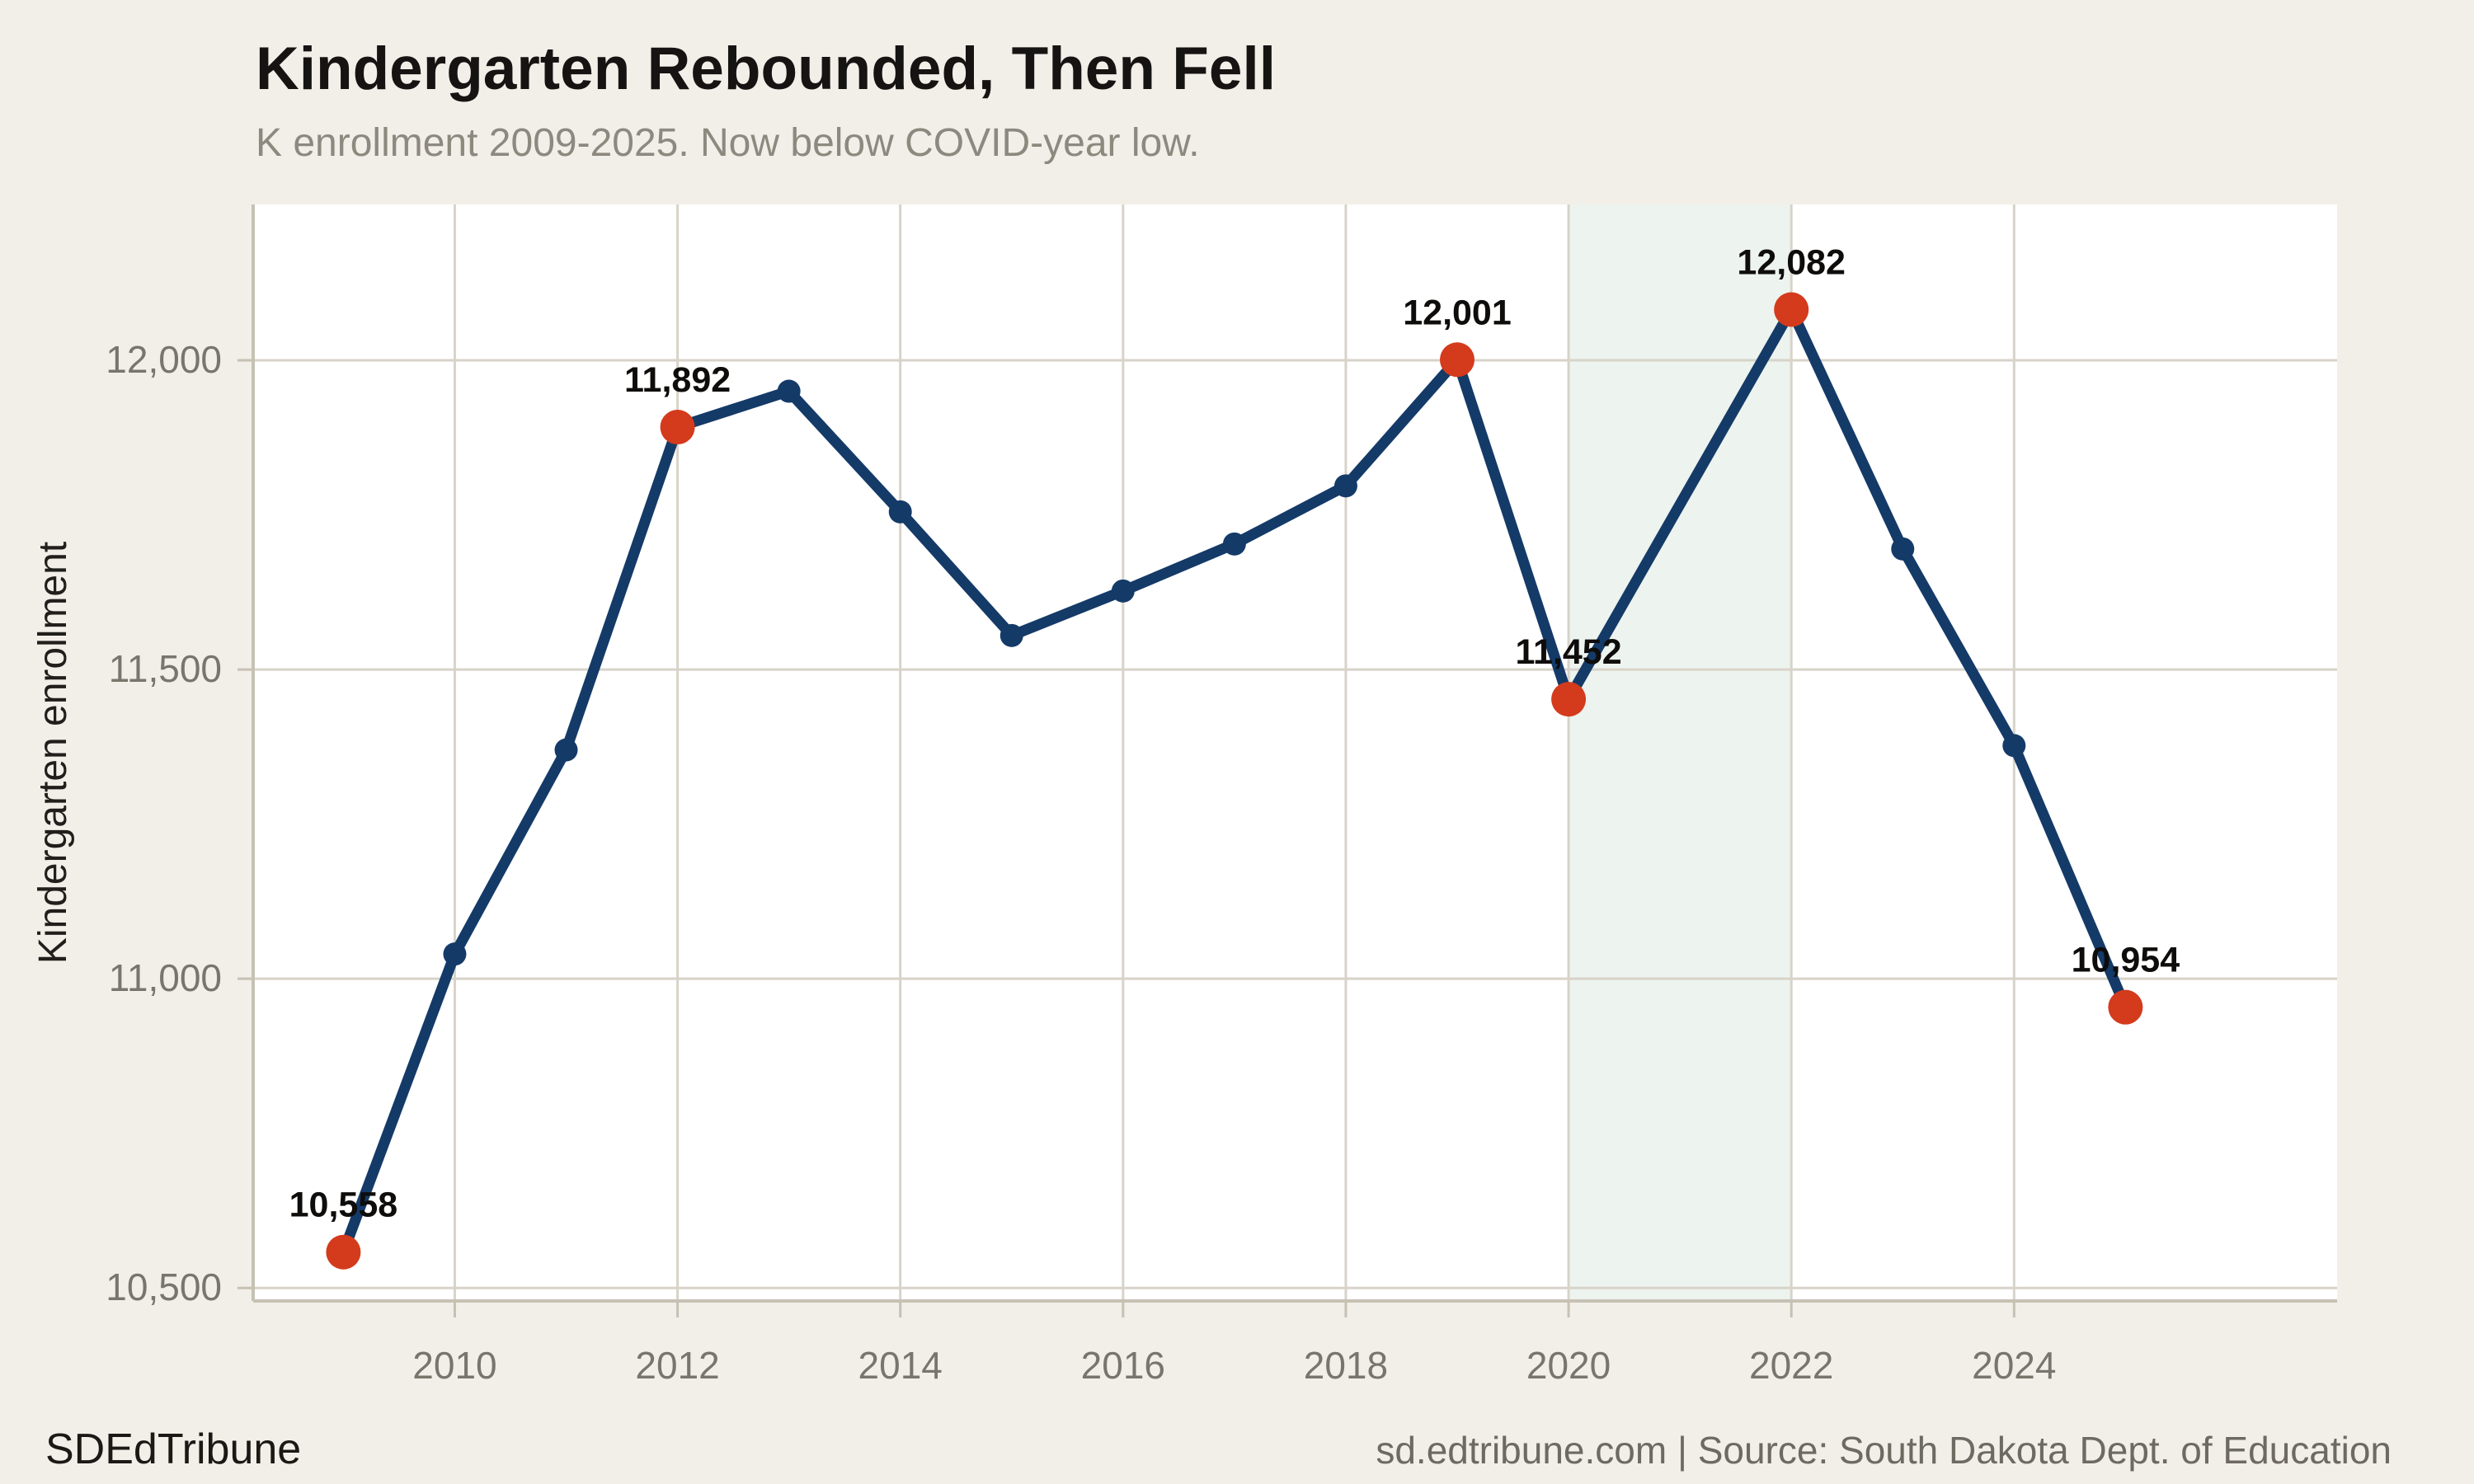  Describe the element at coordinates (165, 668) in the screenshot. I see `y-tick-label: 11,500` at that location.